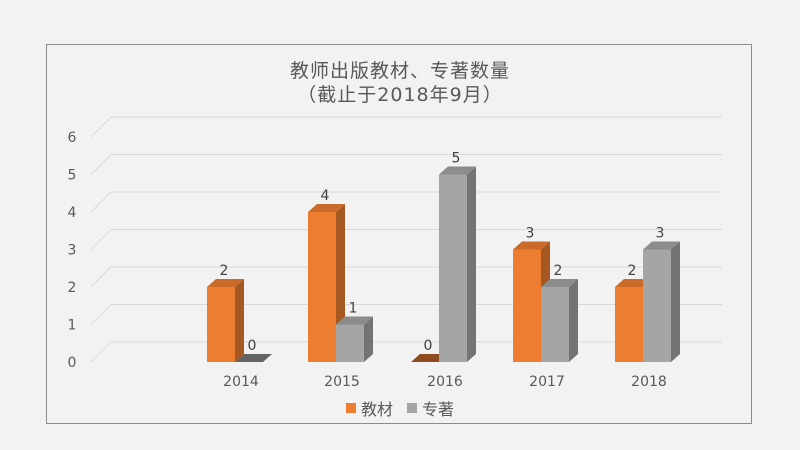 Image resolution: width=800 pixels, height=450 pixels. I want to click on y-tick-label: 3, so click(72, 251).